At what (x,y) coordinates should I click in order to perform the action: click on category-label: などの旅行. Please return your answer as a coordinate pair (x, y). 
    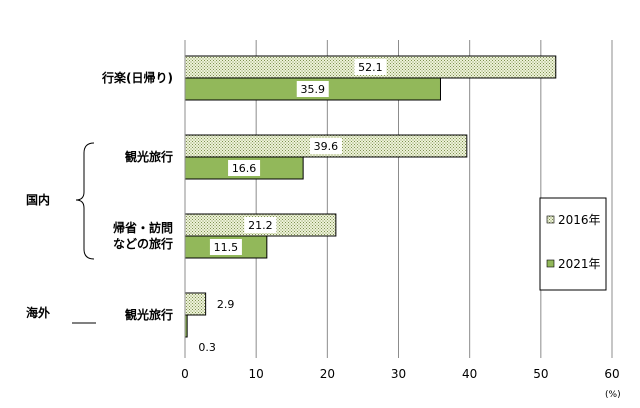
    Looking at the image, I should click on (143, 243).